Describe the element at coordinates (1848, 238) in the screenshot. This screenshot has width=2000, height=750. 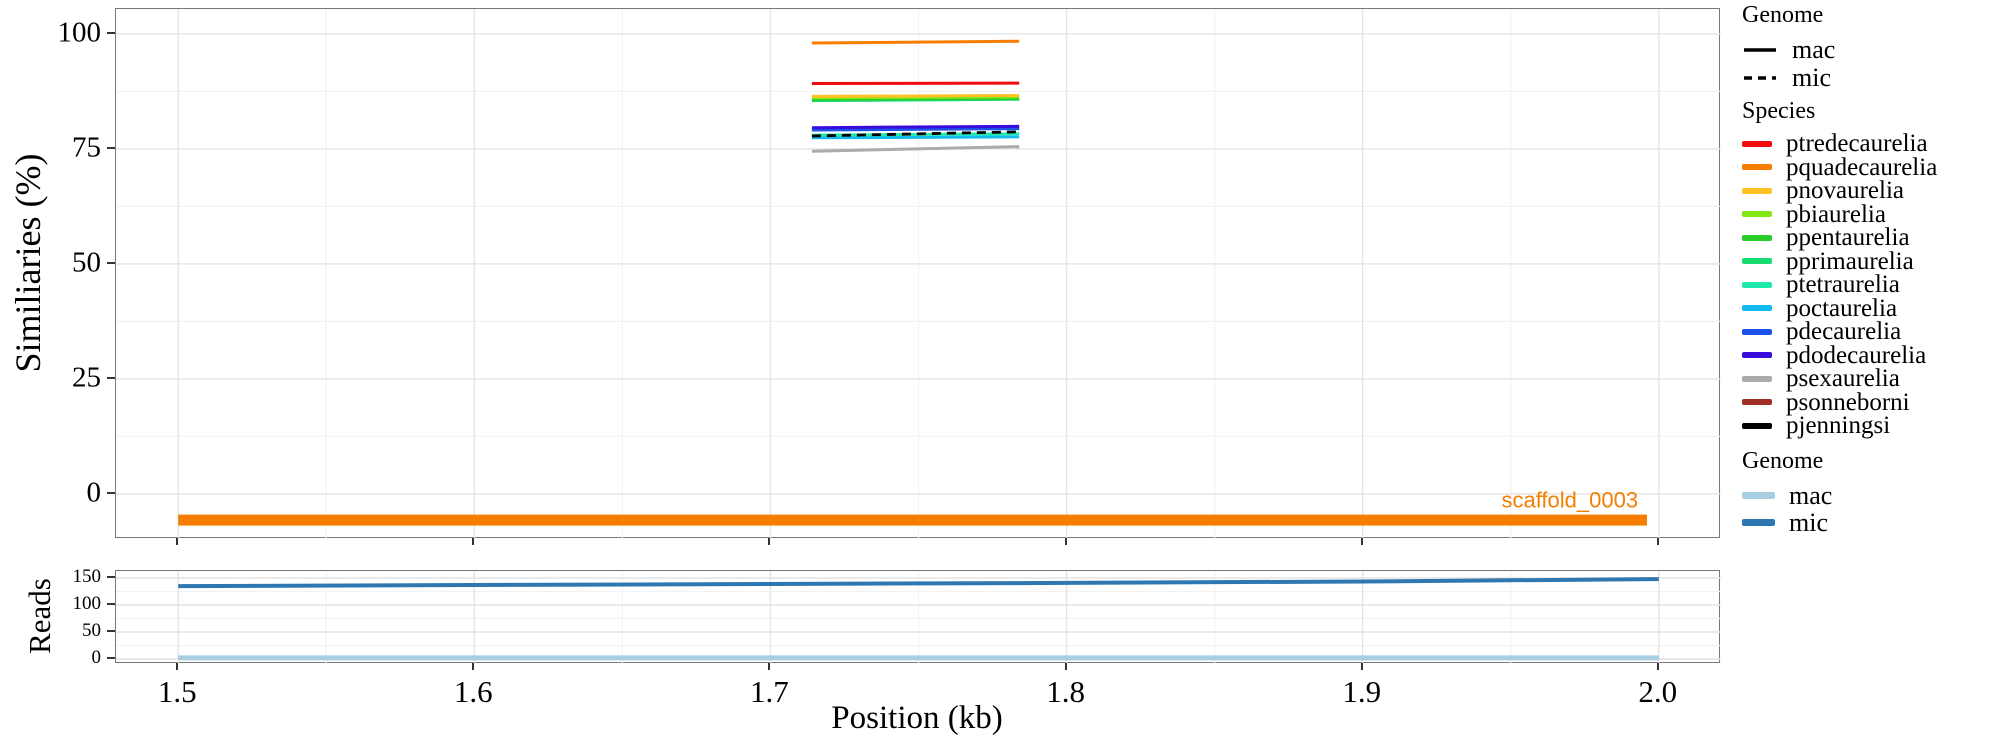
I see `legend-item-label: ppentaurelia` at that location.